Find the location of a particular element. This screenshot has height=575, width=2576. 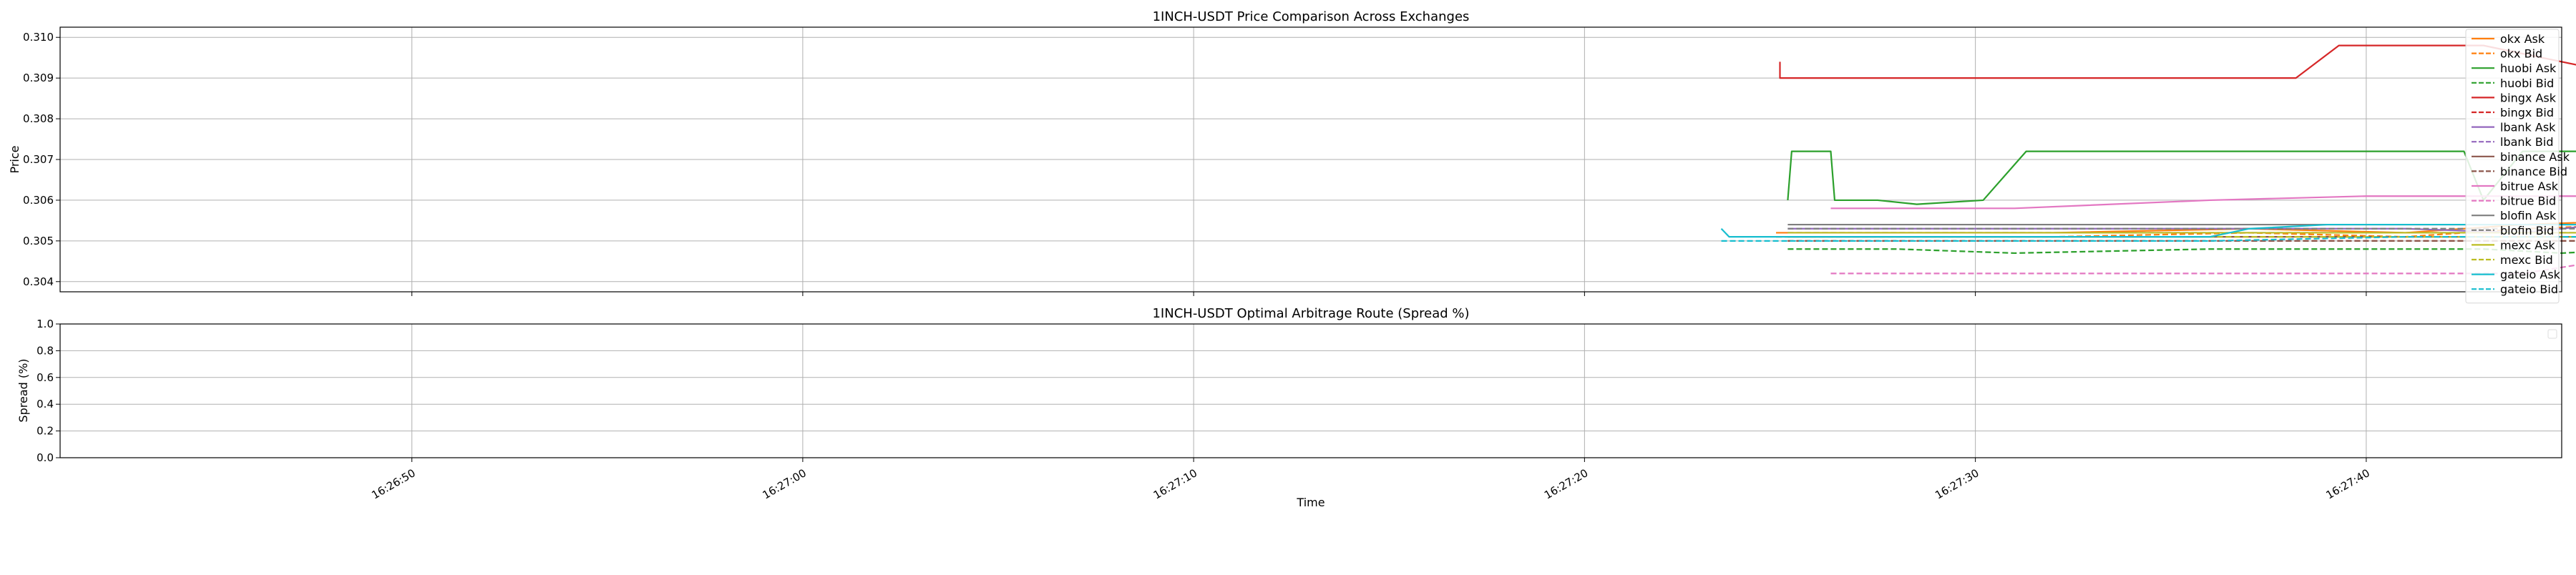

empty-legend-box is located at coordinates (2552, 334).